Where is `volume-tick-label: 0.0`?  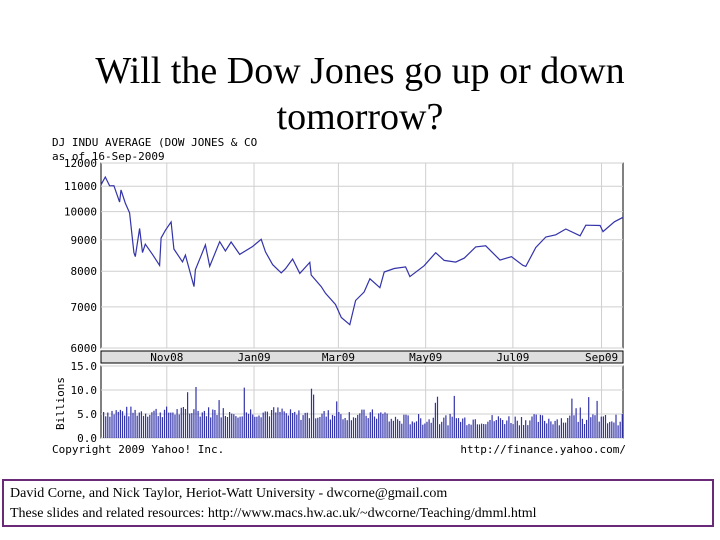
volume-tick-label: 0.0 is located at coordinates (87, 438).